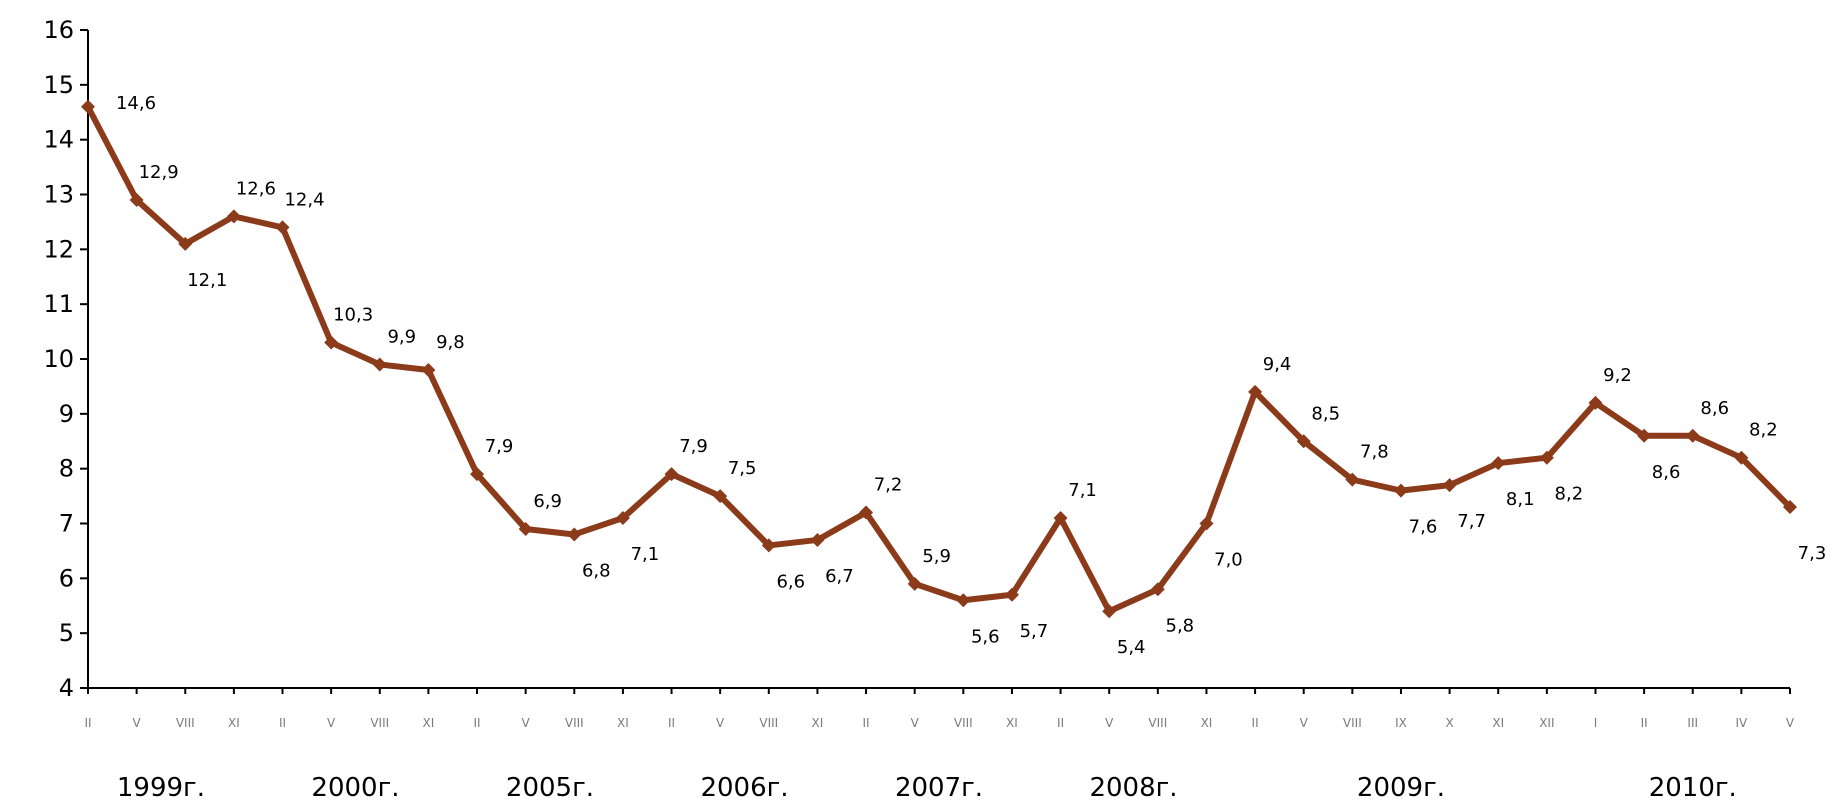  What do you see at coordinates (1401, 723) in the screenshot?
I see `x-tick-label: IX` at bounding box center [1401, 723].